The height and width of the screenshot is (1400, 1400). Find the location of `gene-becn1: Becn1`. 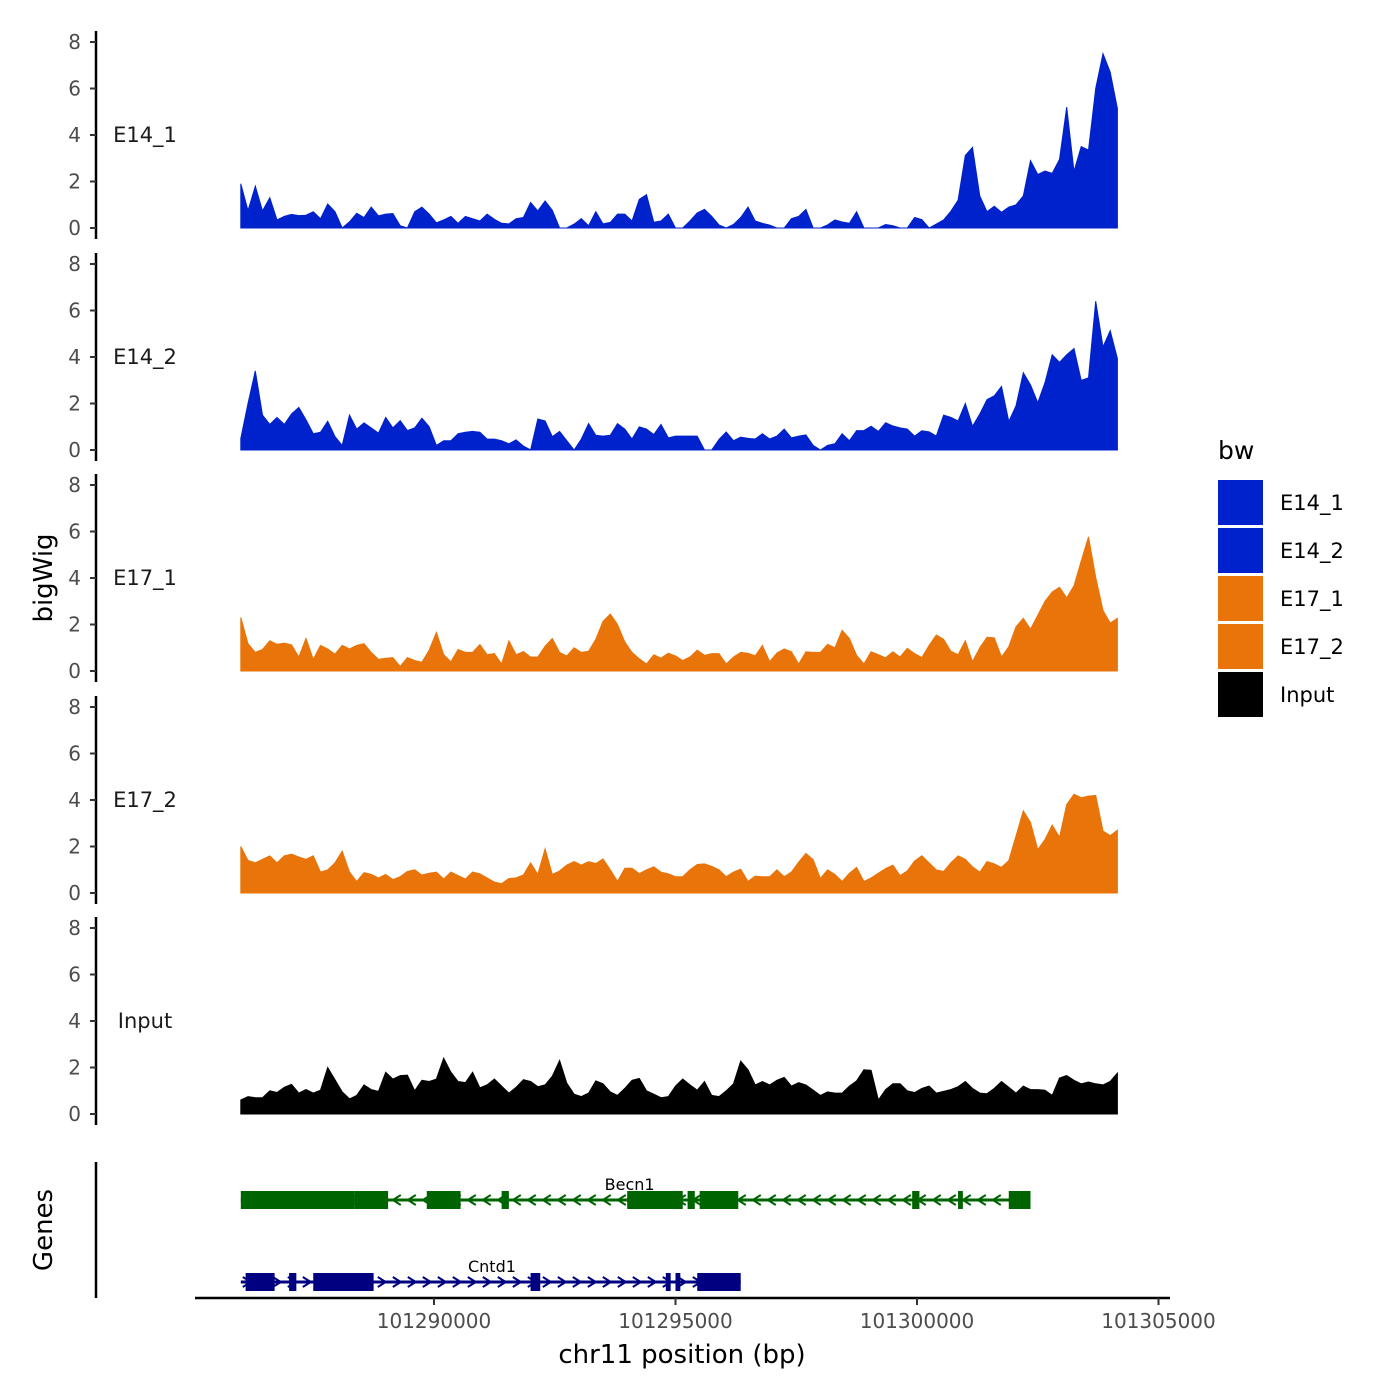

gene-becn1: Becn1 is located at coordinates (635, 1192).